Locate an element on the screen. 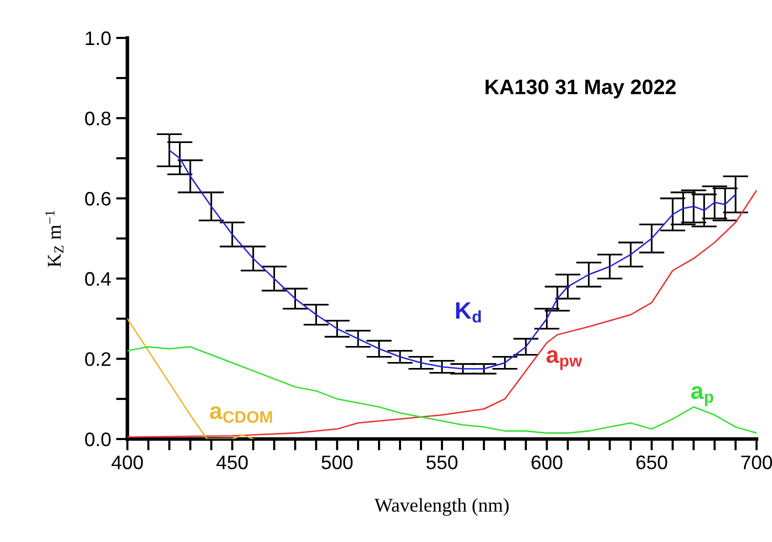 The width and height of the screenshot is (772, 542). y-tick-label: 0.0 is located at coordinates (98, 439).